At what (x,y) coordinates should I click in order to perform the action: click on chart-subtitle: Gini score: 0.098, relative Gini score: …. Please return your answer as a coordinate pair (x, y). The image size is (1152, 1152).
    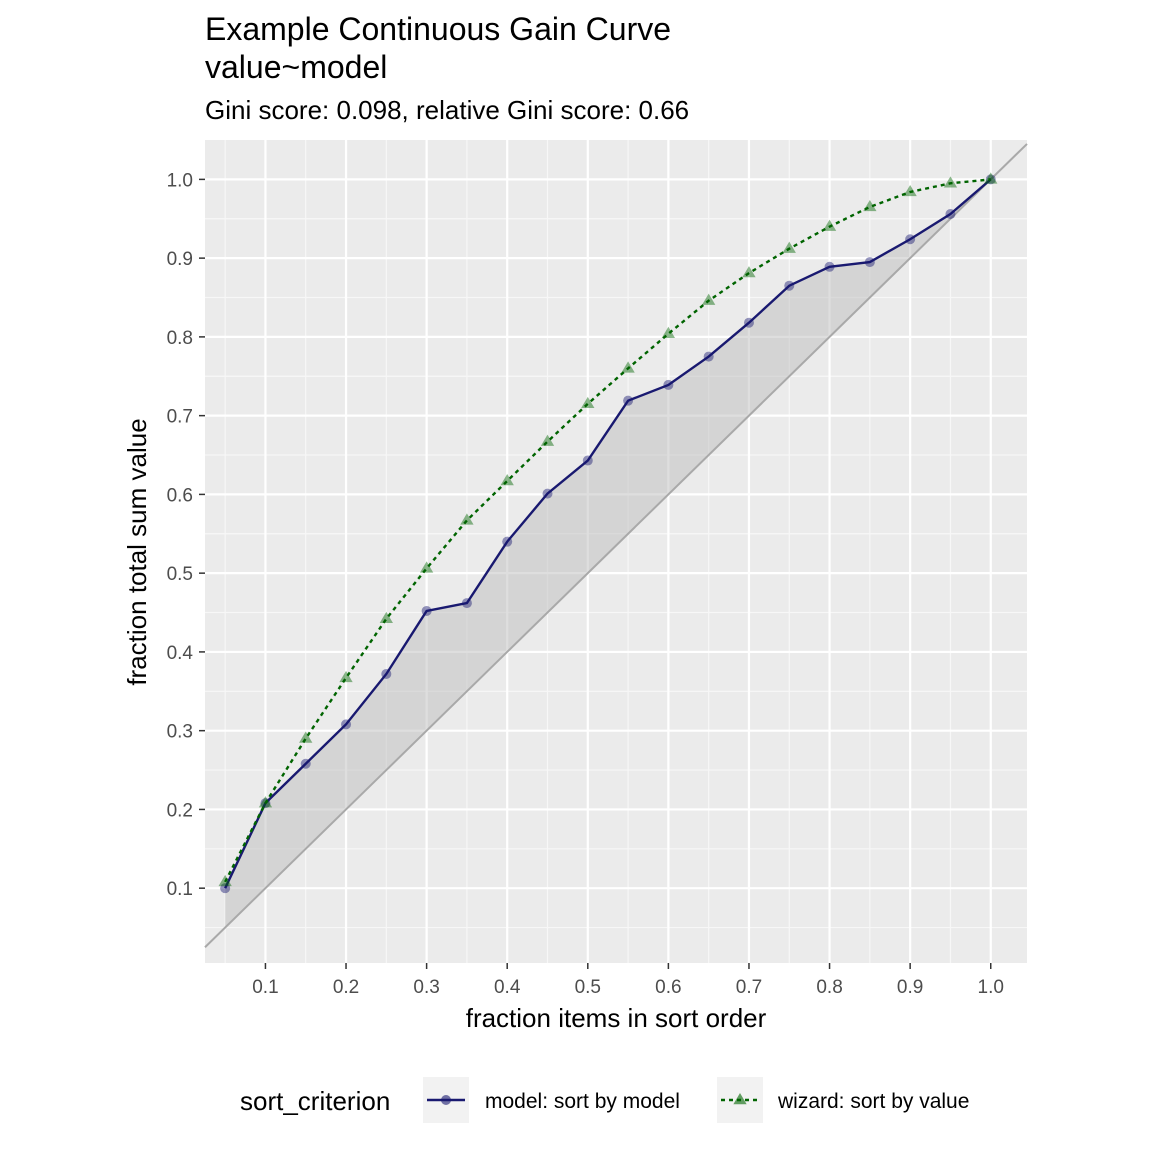
    Looking at the image, I should click on (447, 110).